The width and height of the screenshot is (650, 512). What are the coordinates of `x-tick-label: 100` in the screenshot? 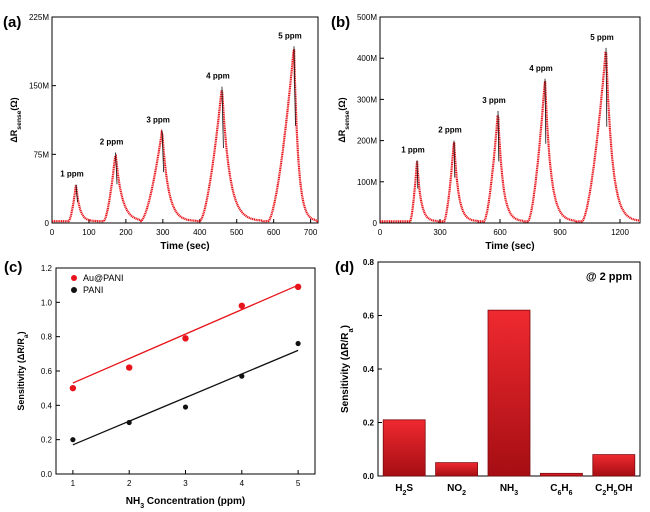 It's located at (89, 232).